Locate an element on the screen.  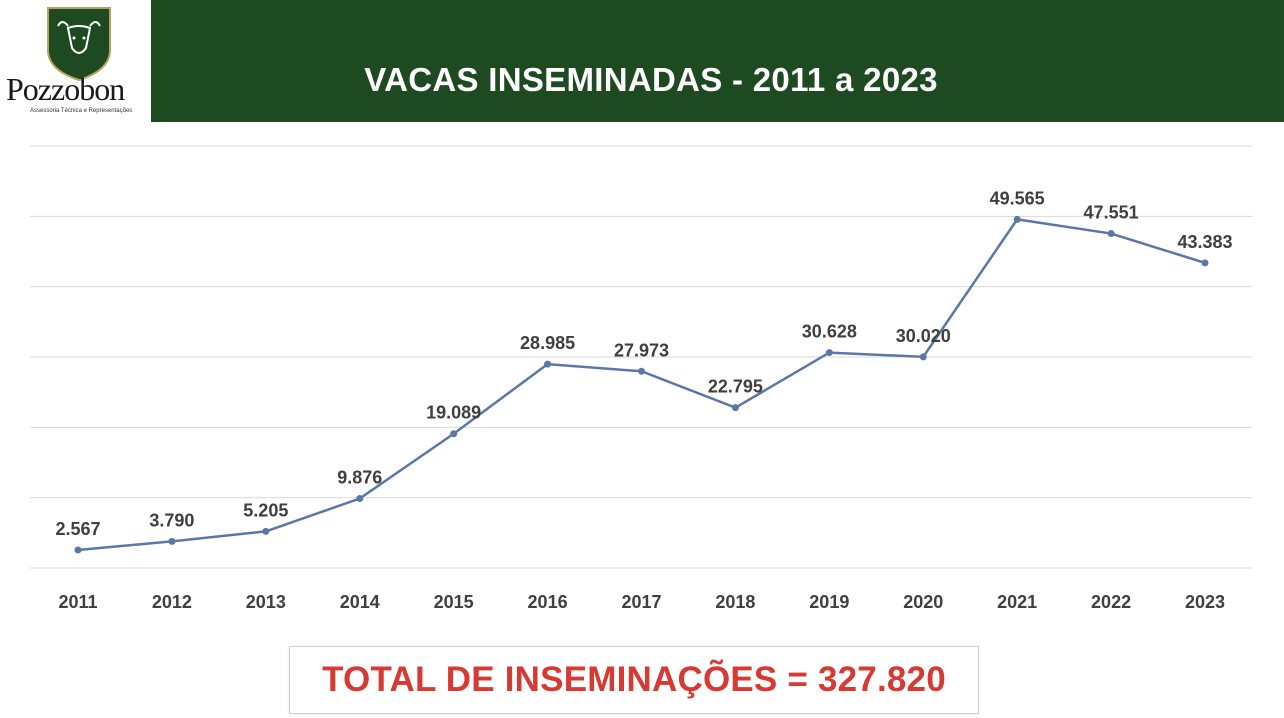
data-label: 19.089 is located at coordinates (453, 413).